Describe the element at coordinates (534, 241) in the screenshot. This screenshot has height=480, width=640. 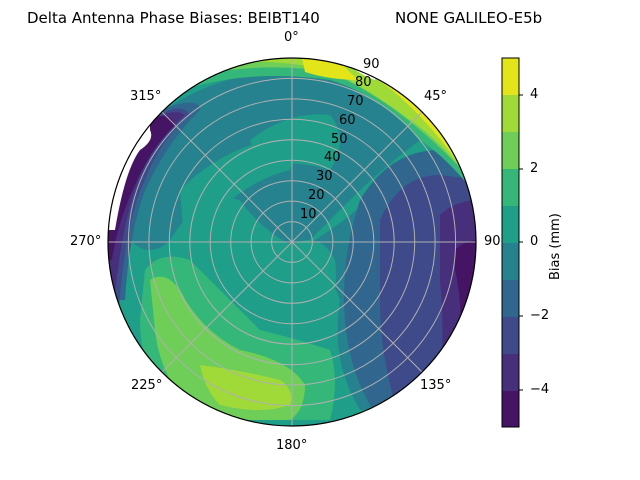
I see `colorbar-tick-0: 0` at that location.